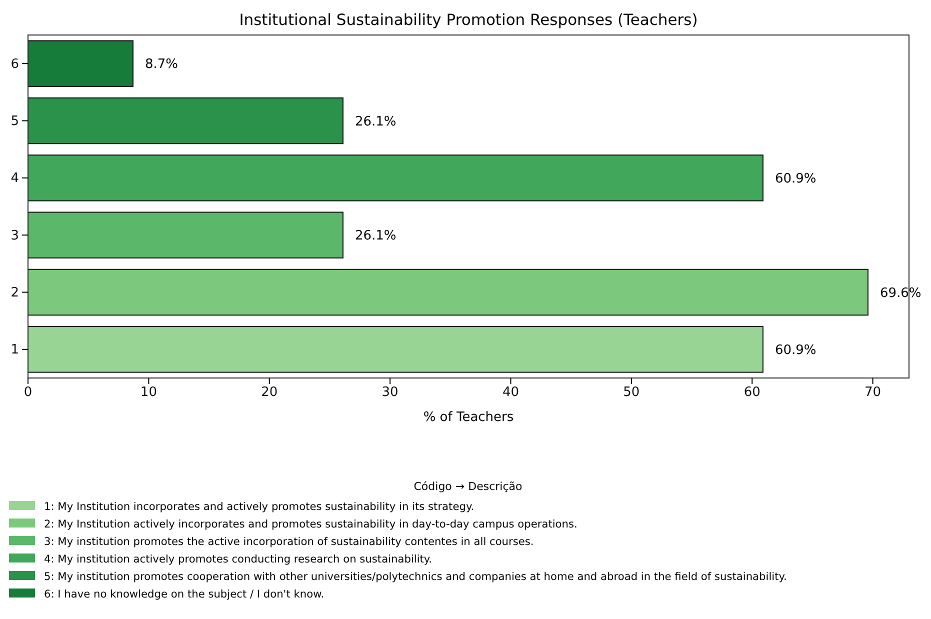  What do you see at coordinates (468, 417) in the screenshot?
I see `x-axis-title: % of Teachers` at bounding box center [468, 417].